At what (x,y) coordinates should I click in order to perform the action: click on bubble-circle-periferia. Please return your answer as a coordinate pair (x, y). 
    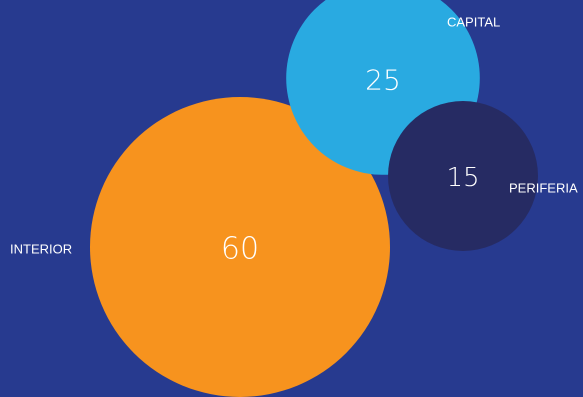
    Looking at the image, I should click on (463, 176).